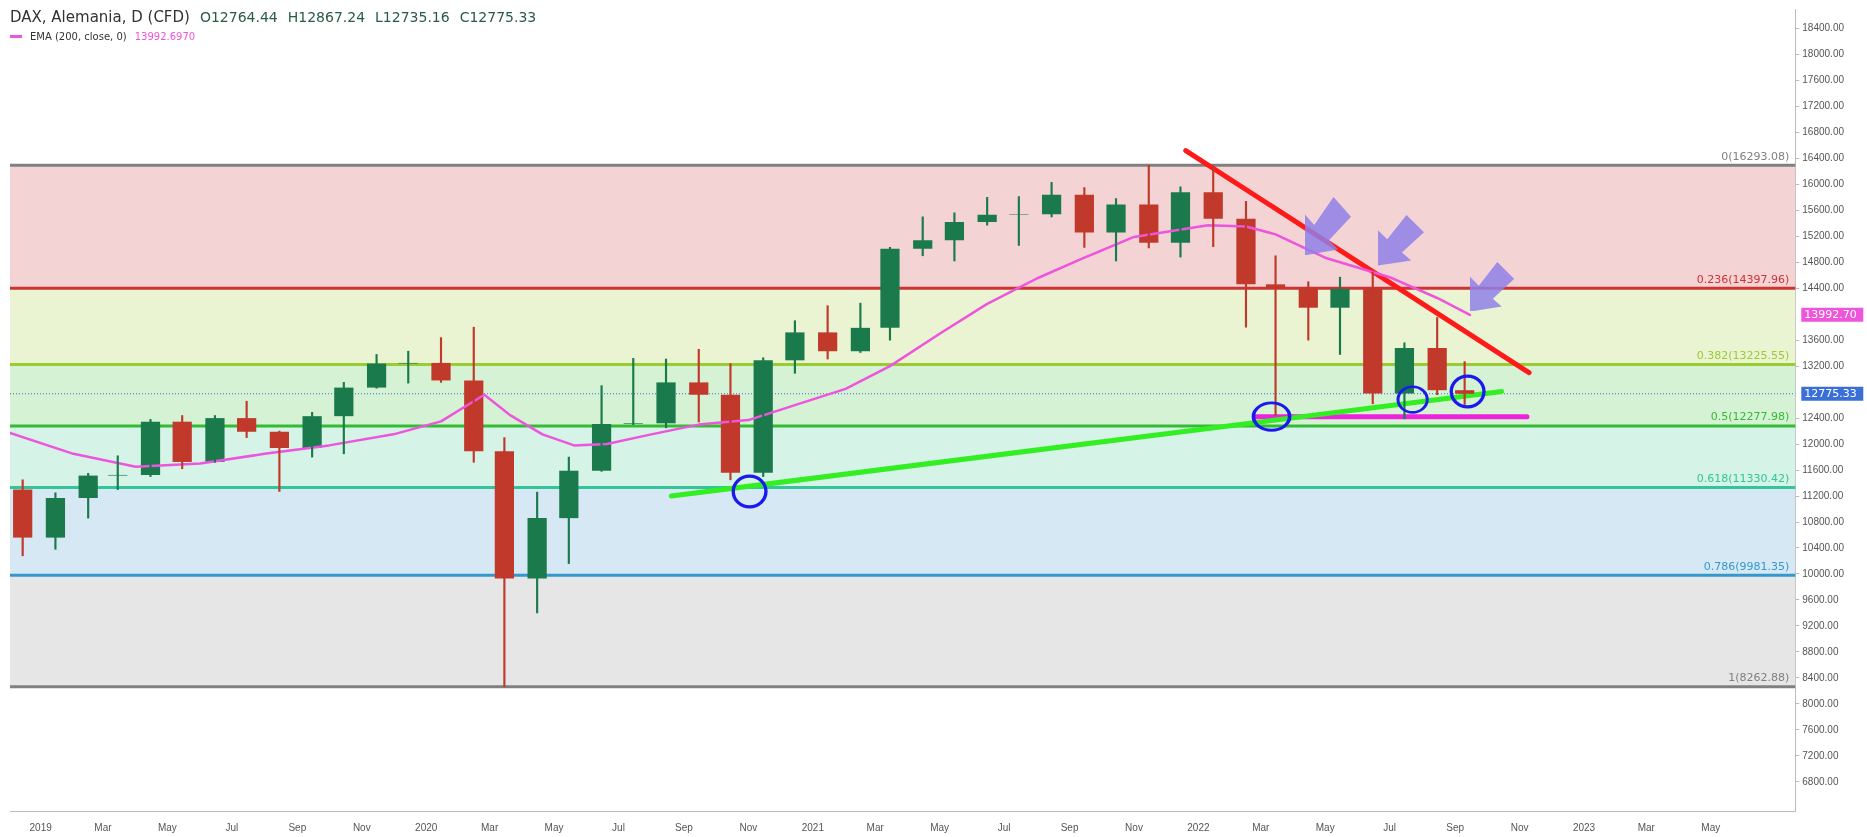 This screenshot has width=1867, height=837. I want to click on y-tick-label: 8000.00, so click(1820, 703).